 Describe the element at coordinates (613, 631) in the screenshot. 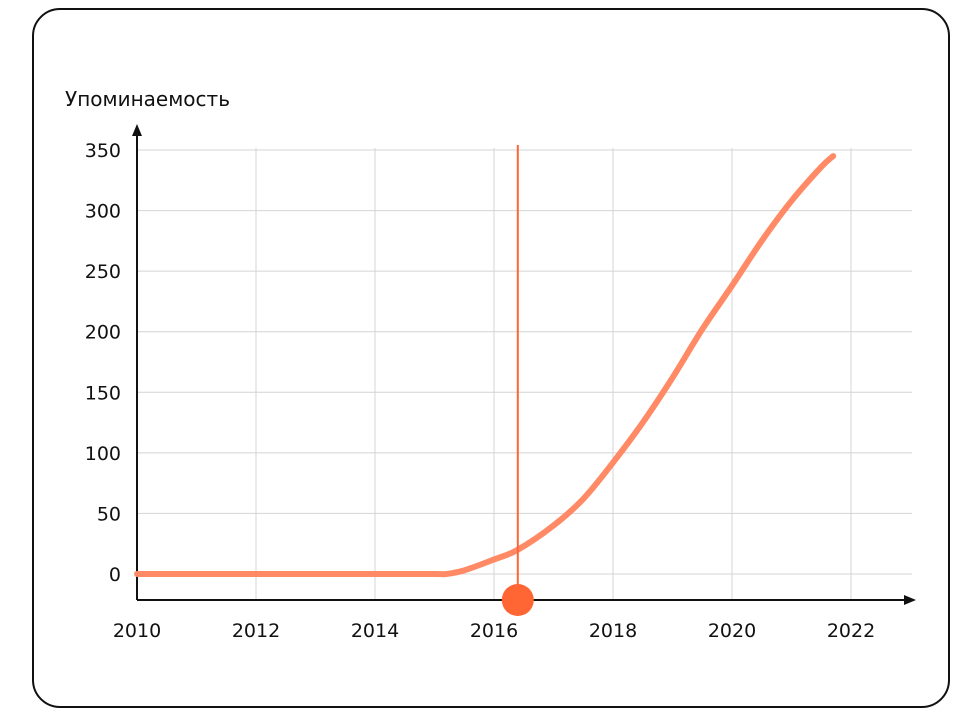

I see `x-tick-label: 2018` at that location.